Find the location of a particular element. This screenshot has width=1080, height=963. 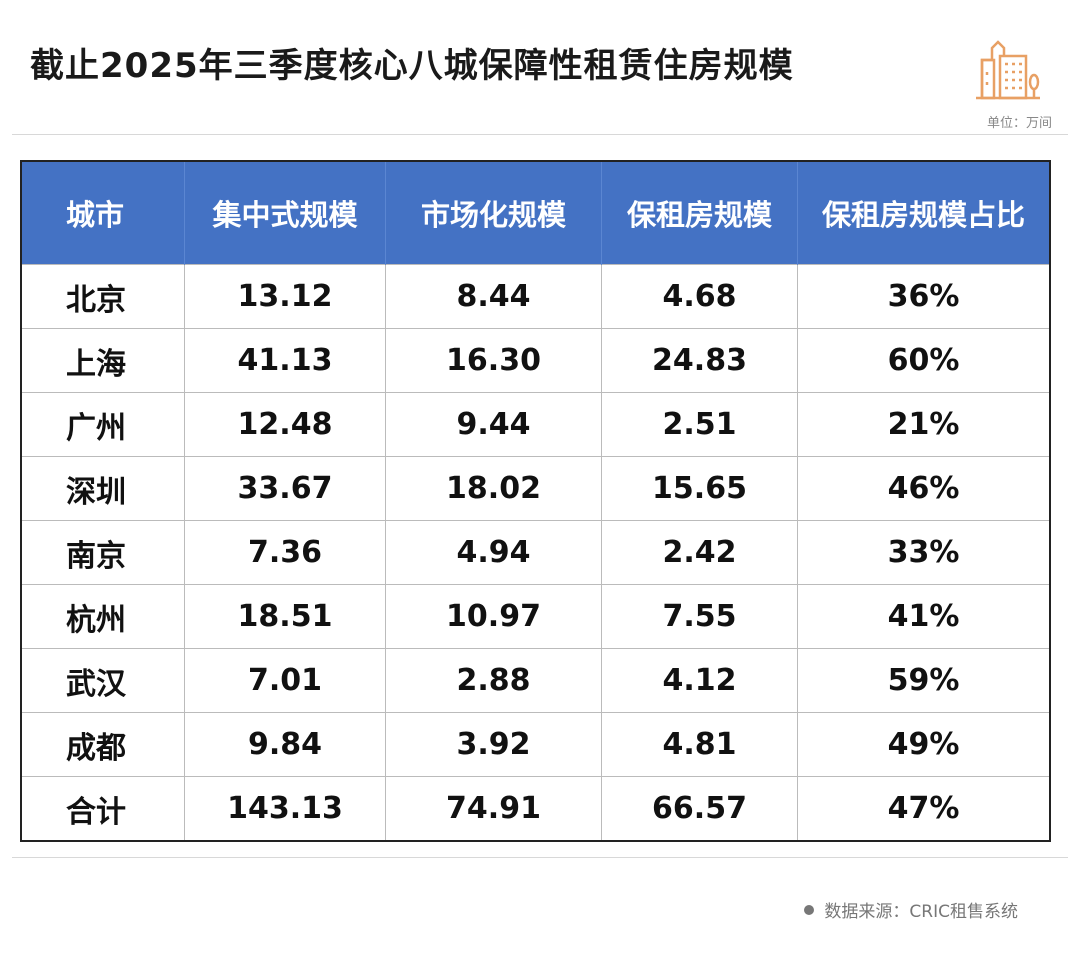

cell-centralized: 143.13 is located at coordinates (285, 809).